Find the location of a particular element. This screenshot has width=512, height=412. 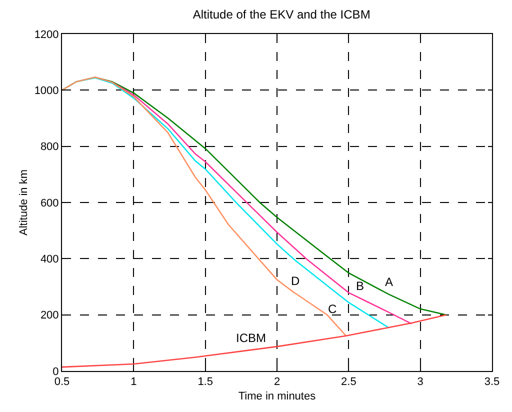

y-tick-label: 800 is located at coordinates (49, 147).